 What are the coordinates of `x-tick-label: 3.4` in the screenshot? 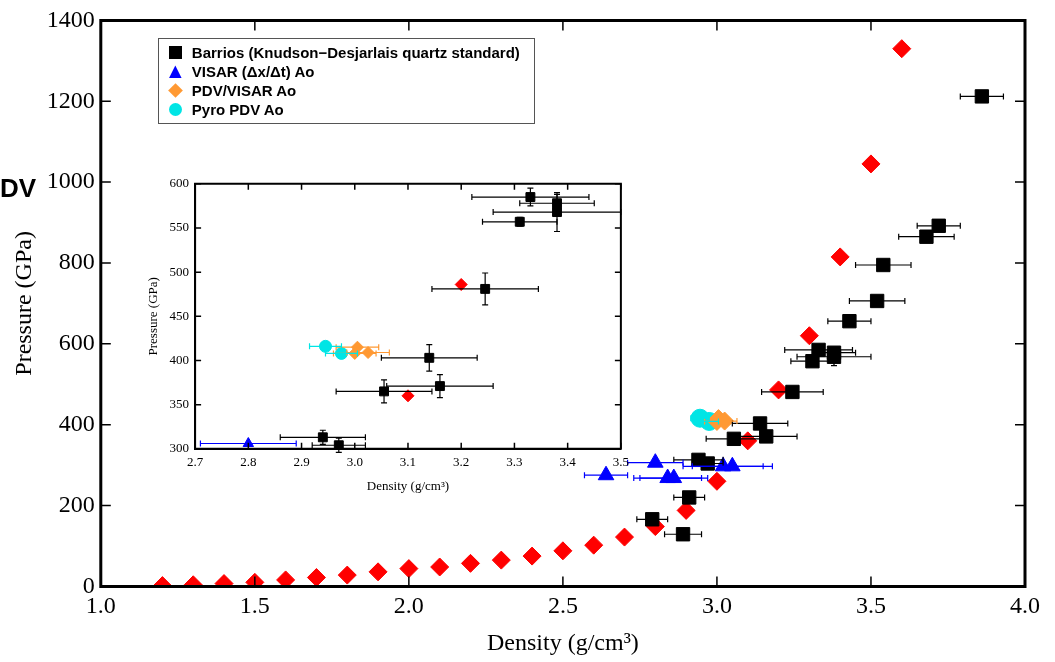 It's located at (568, 462).